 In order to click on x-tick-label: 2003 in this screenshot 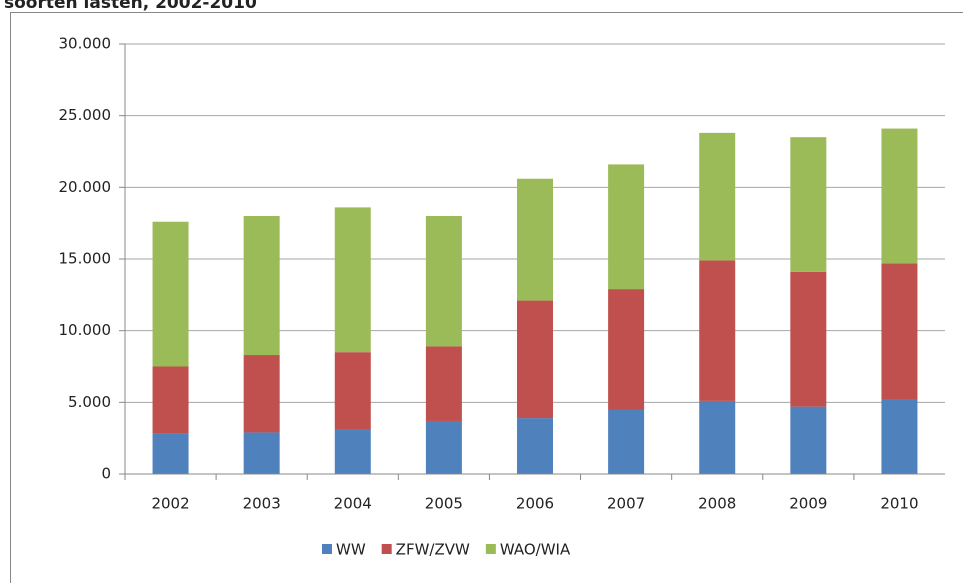, I will do `click(262, 504)`.